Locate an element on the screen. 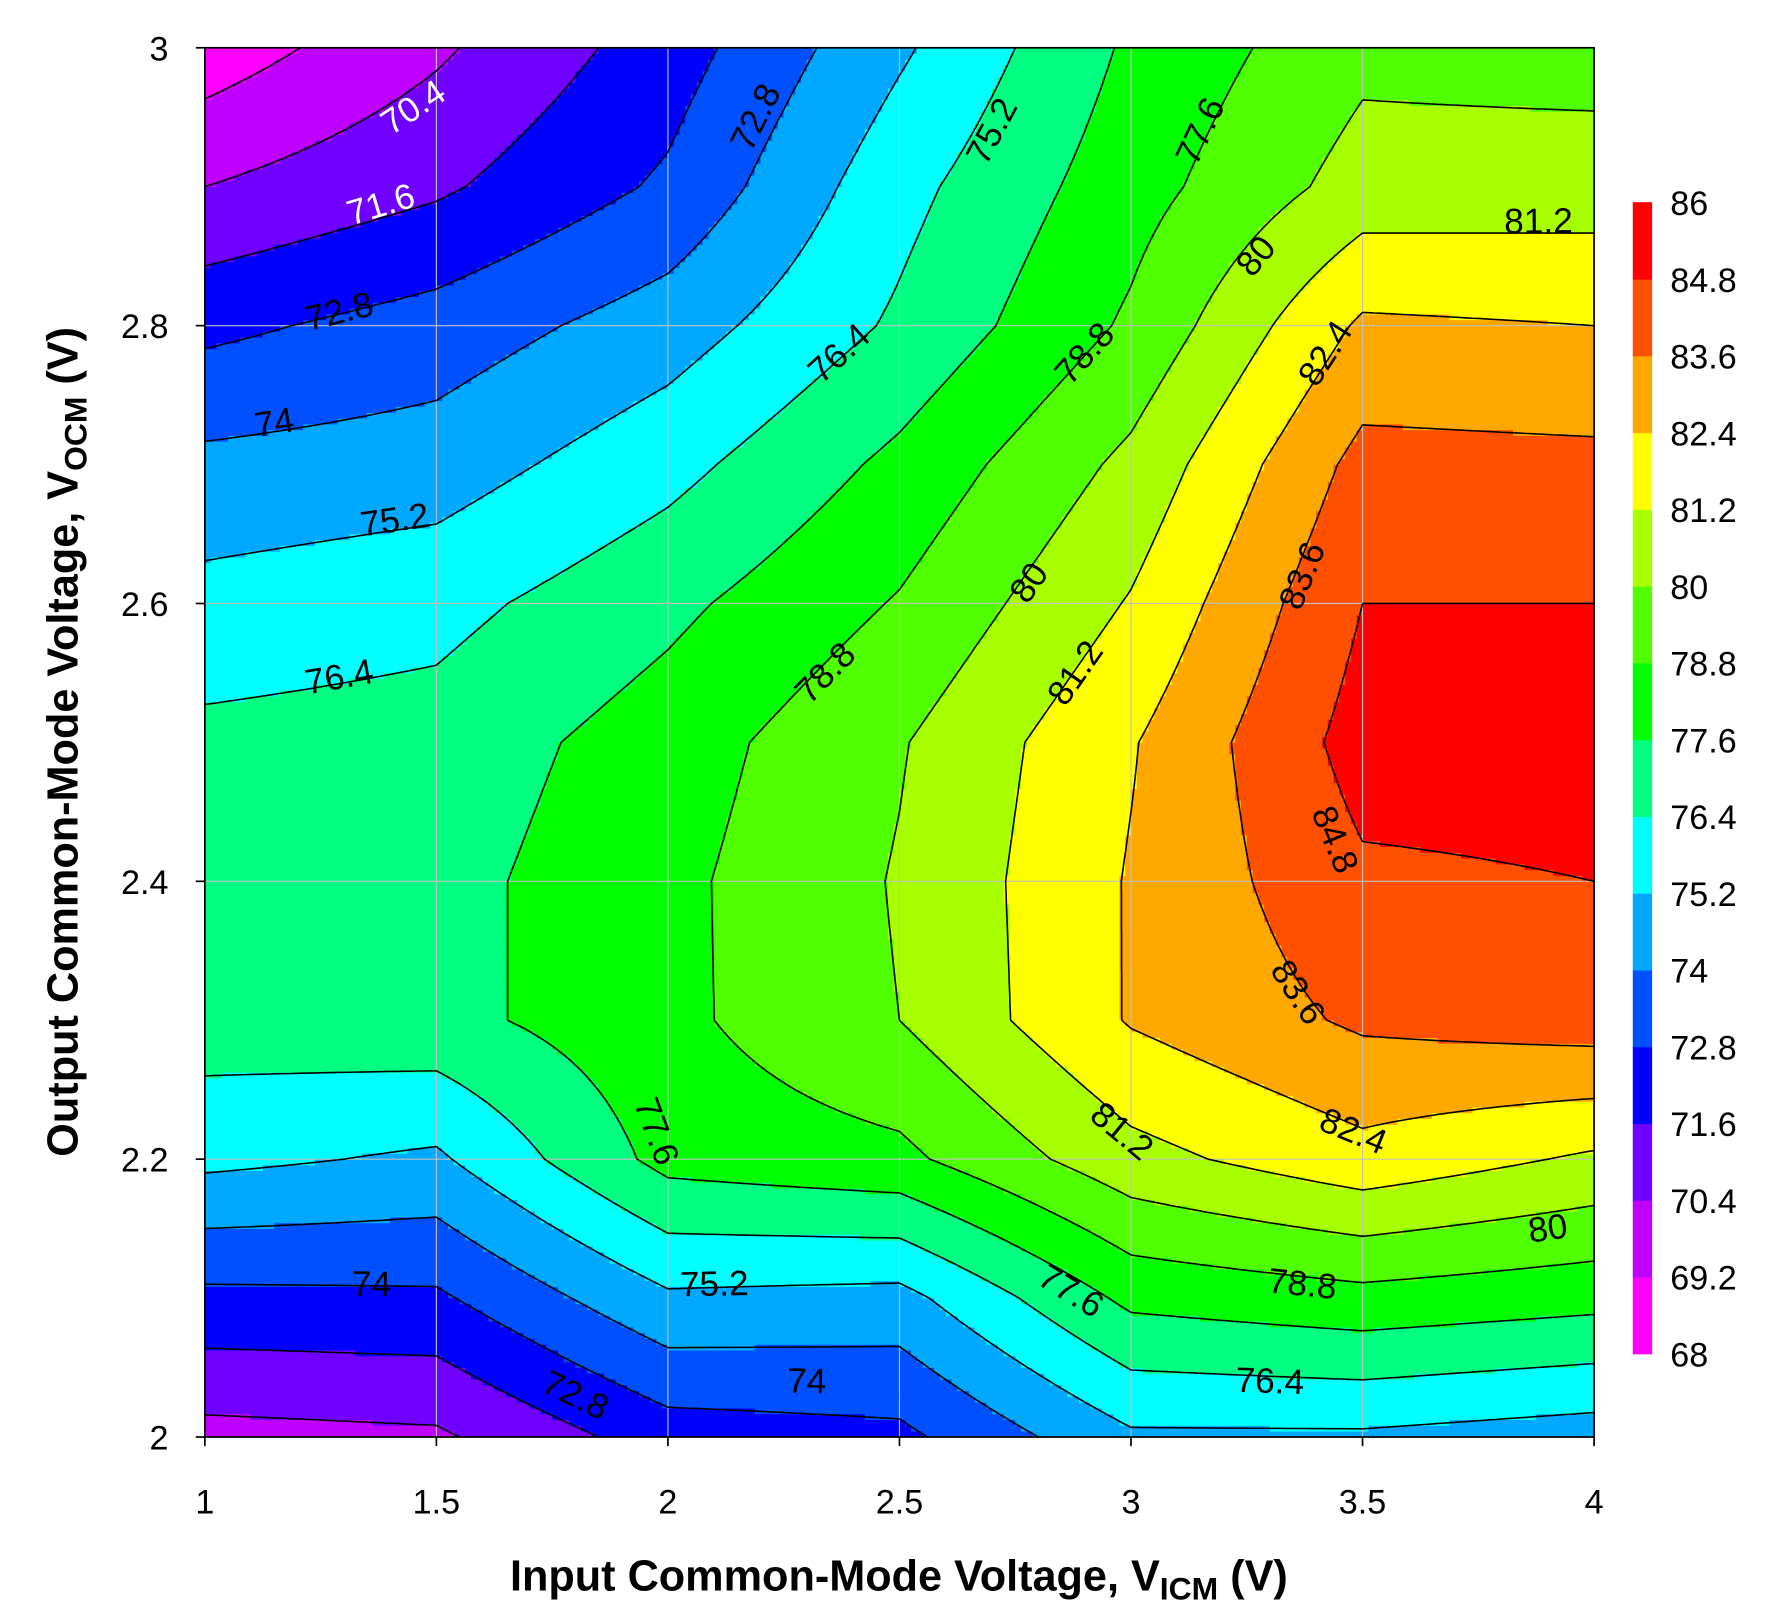 The image size is (1783, 1602). x-tick-label: 2 is located at coordinates (667, 1502).